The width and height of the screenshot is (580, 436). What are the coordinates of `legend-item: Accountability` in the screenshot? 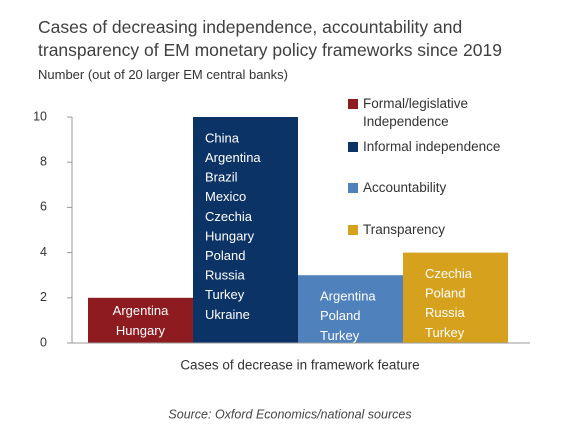 It's located at (445, 188).